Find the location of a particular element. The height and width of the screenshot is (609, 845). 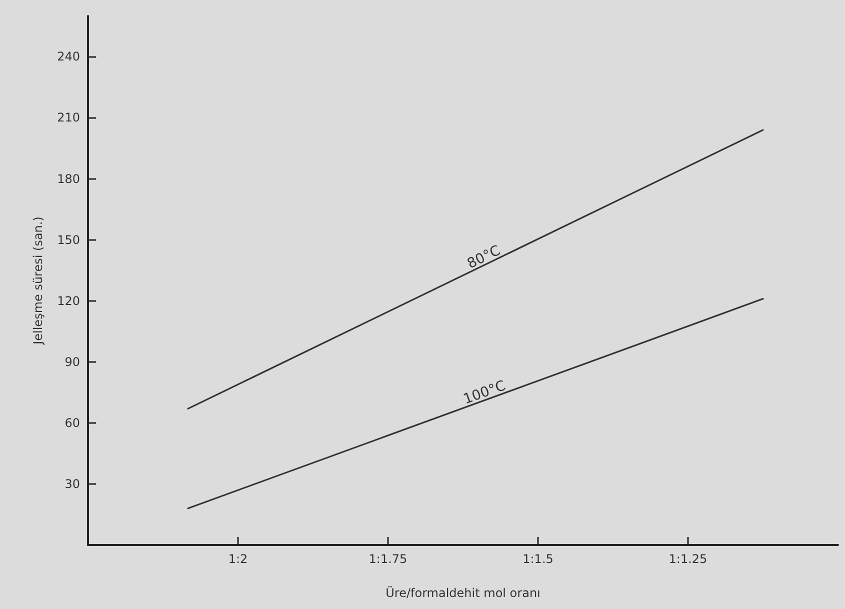

x-axis-title: Üre/formaldehit mol oranı is located at coordinates (463, 593).